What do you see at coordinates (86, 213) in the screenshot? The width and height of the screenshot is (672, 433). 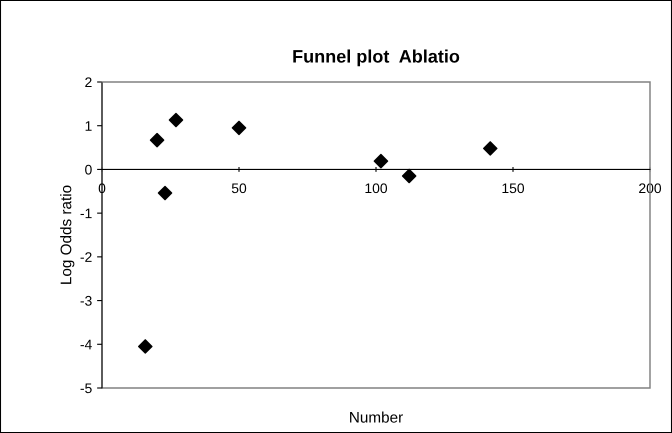 I see `y-tick-label: -1` at bounding box center [86, 213].